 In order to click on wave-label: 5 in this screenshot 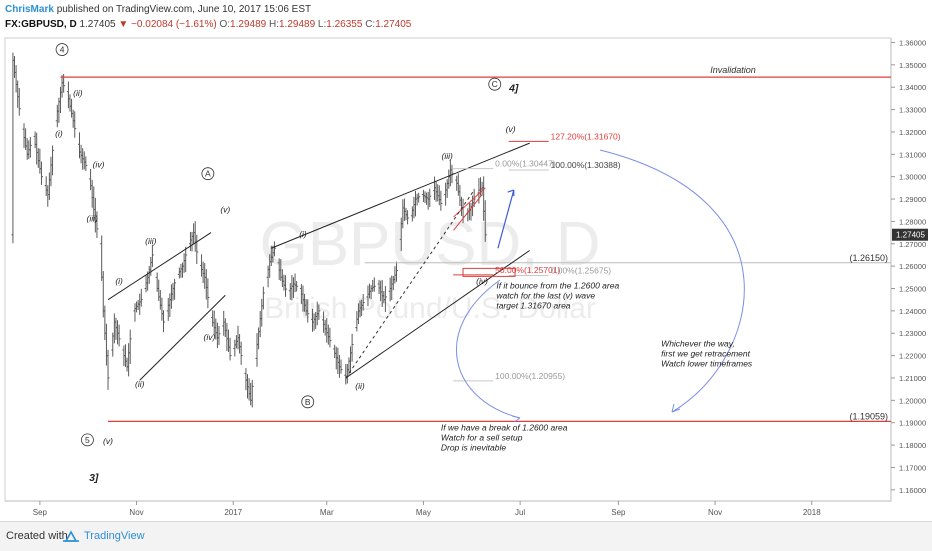, I will do `click(87, 440)`.